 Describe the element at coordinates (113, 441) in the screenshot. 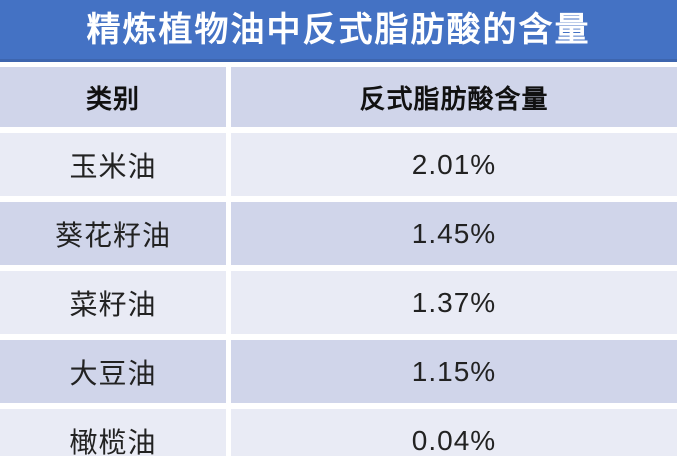

I see `row-category: 橄榄油` at that location.